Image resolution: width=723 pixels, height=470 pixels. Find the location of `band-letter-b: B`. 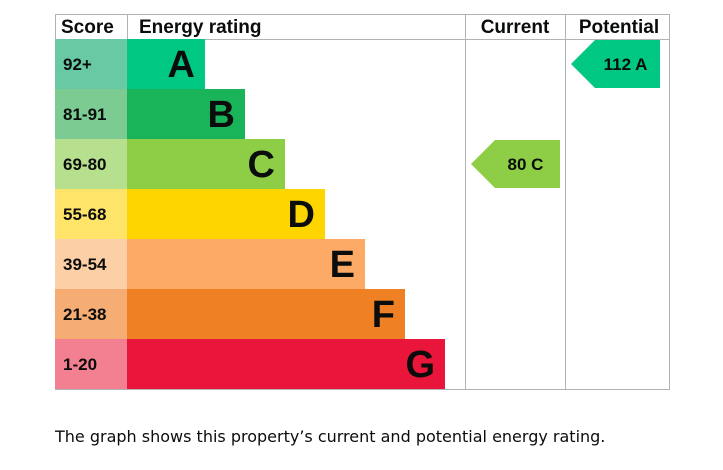

band-letter-b: B is located at coordinates (221, 115).